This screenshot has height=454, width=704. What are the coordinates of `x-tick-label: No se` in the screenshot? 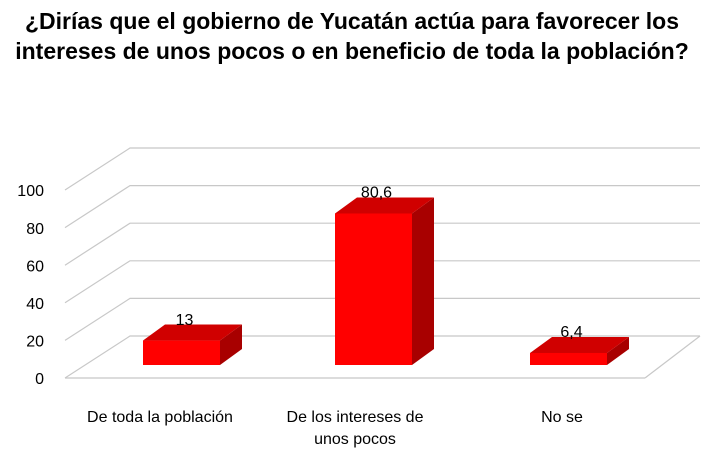 It's located at (562, 417).